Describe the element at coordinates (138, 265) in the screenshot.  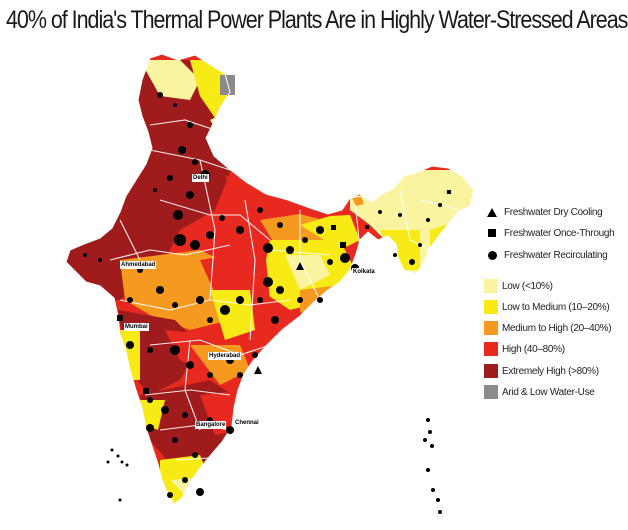
I see `city-label-ahmedabad: Ahmedabad` at that location.